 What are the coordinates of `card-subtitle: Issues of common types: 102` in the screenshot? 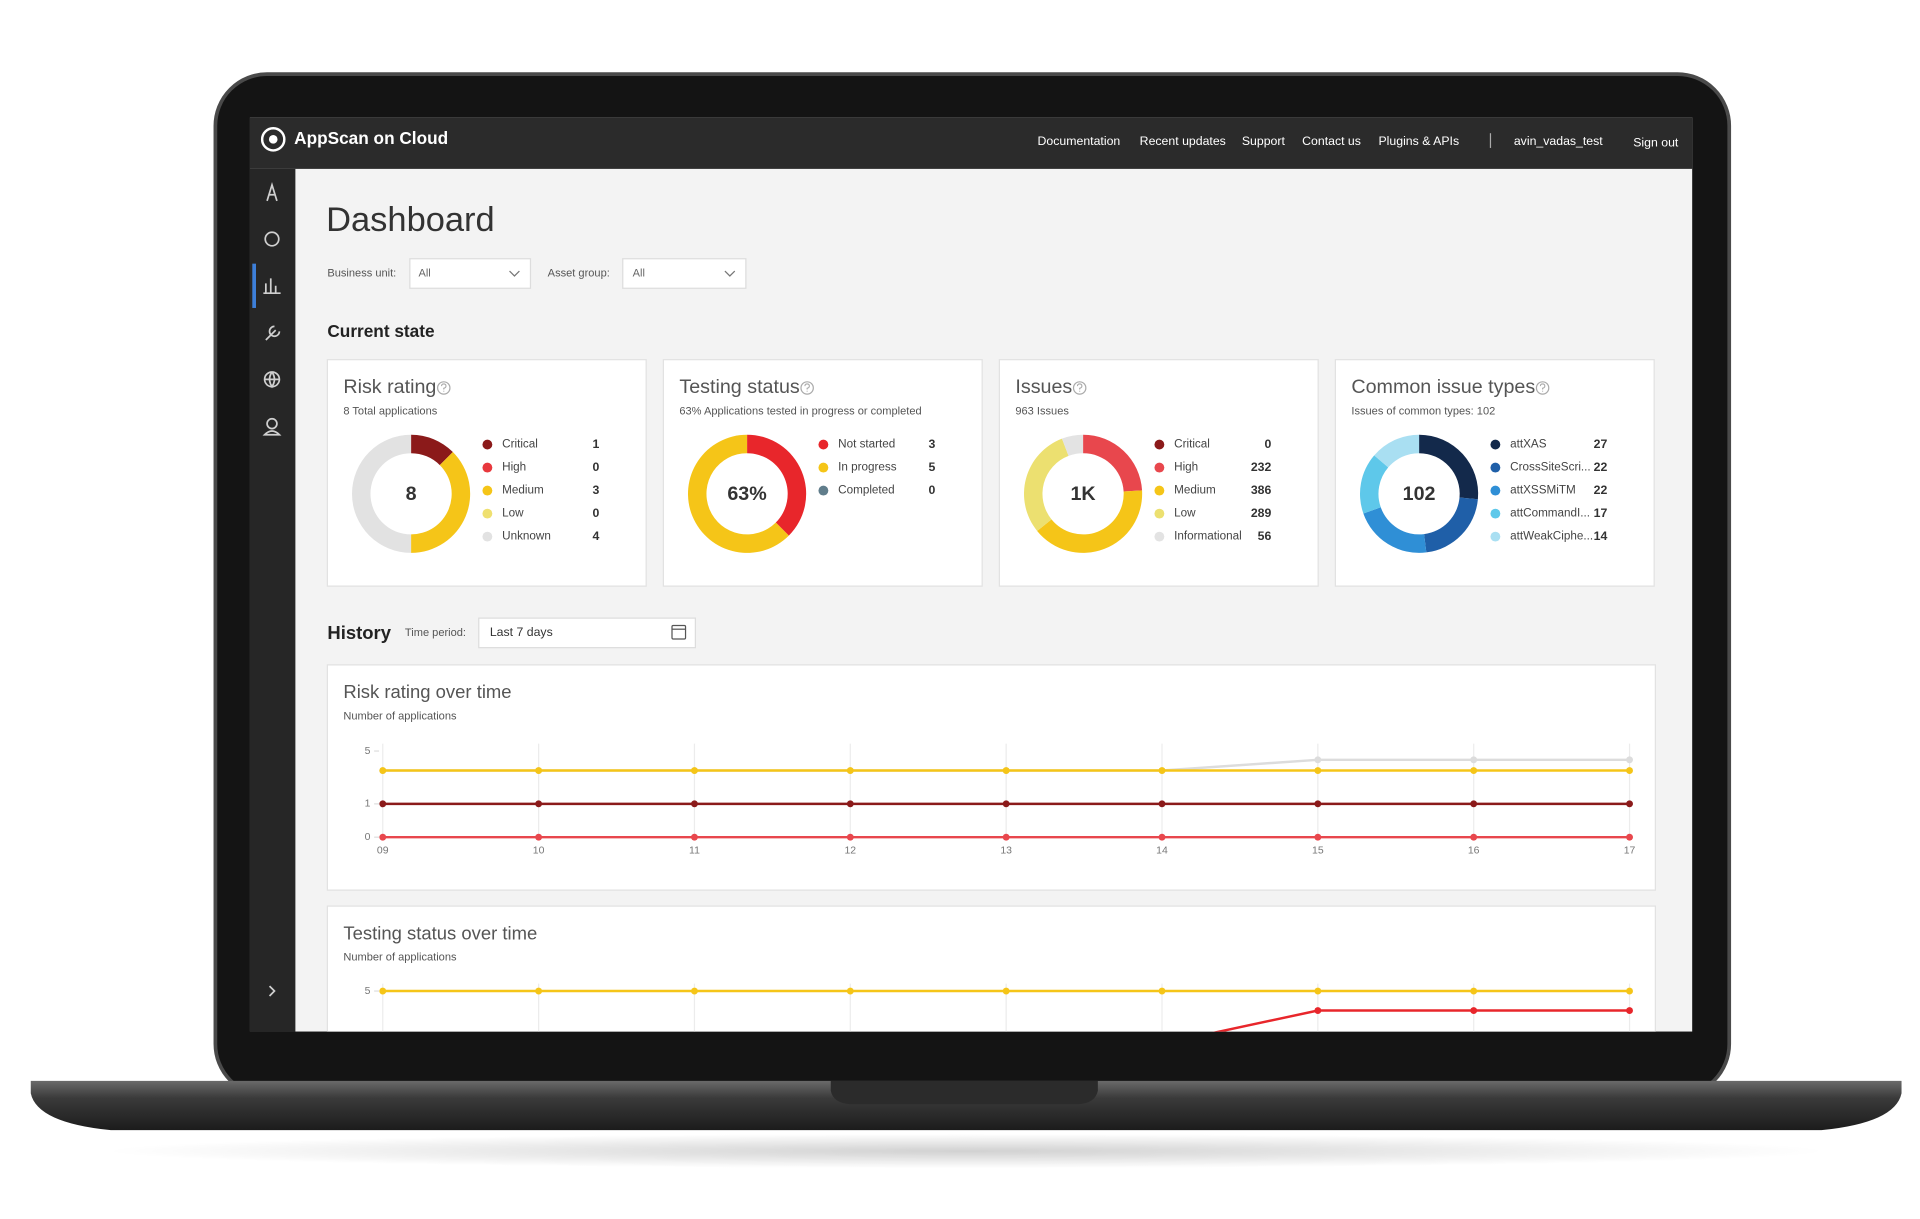 It's located at (1423, 411).